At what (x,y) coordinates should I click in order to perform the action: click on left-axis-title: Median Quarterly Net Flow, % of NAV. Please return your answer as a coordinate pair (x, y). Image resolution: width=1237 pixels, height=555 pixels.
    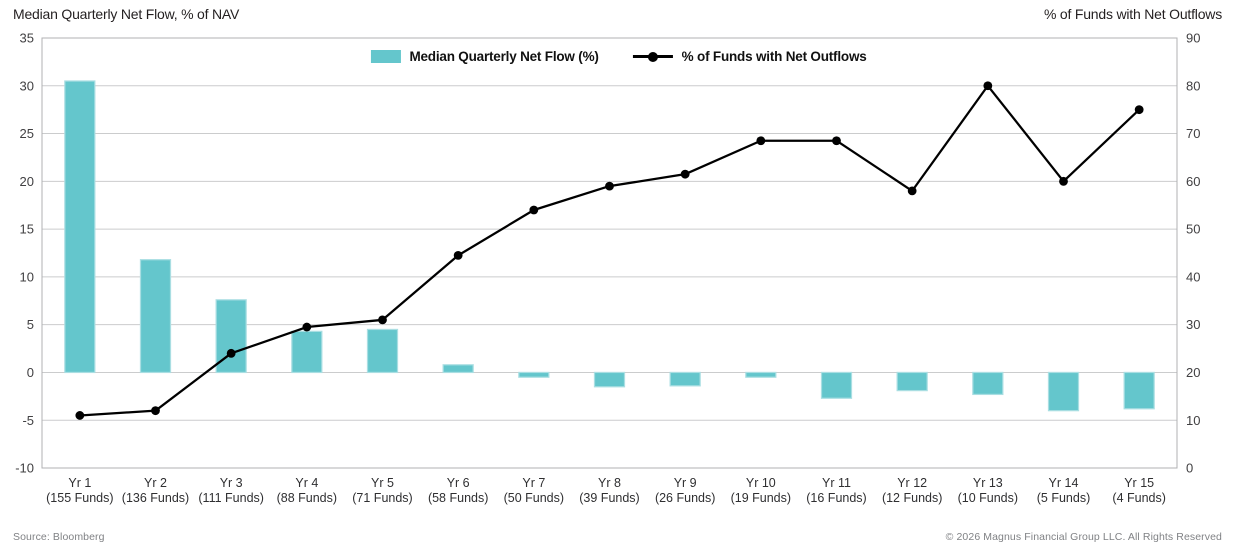
    Looking at the image, I should click on (126, 14).